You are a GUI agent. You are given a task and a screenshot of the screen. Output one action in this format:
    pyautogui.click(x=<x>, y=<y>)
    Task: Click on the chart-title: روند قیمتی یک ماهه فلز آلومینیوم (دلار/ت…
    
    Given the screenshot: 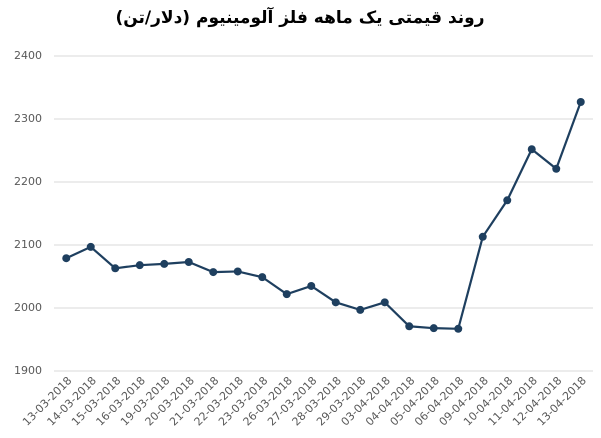 What is the action you would take?
    pyautogui.click(x=299, y=17)
    